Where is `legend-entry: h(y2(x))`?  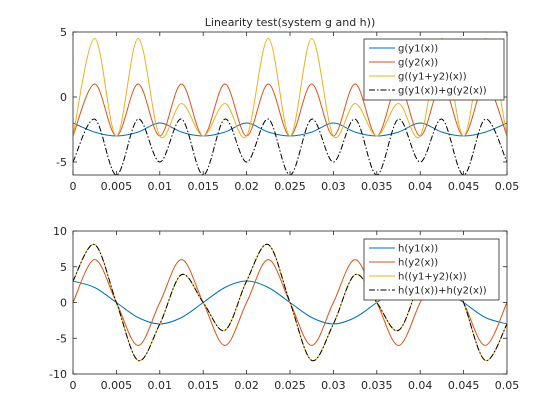 legend-entry: h(y2(x)) is located at coordinates (418, 263).